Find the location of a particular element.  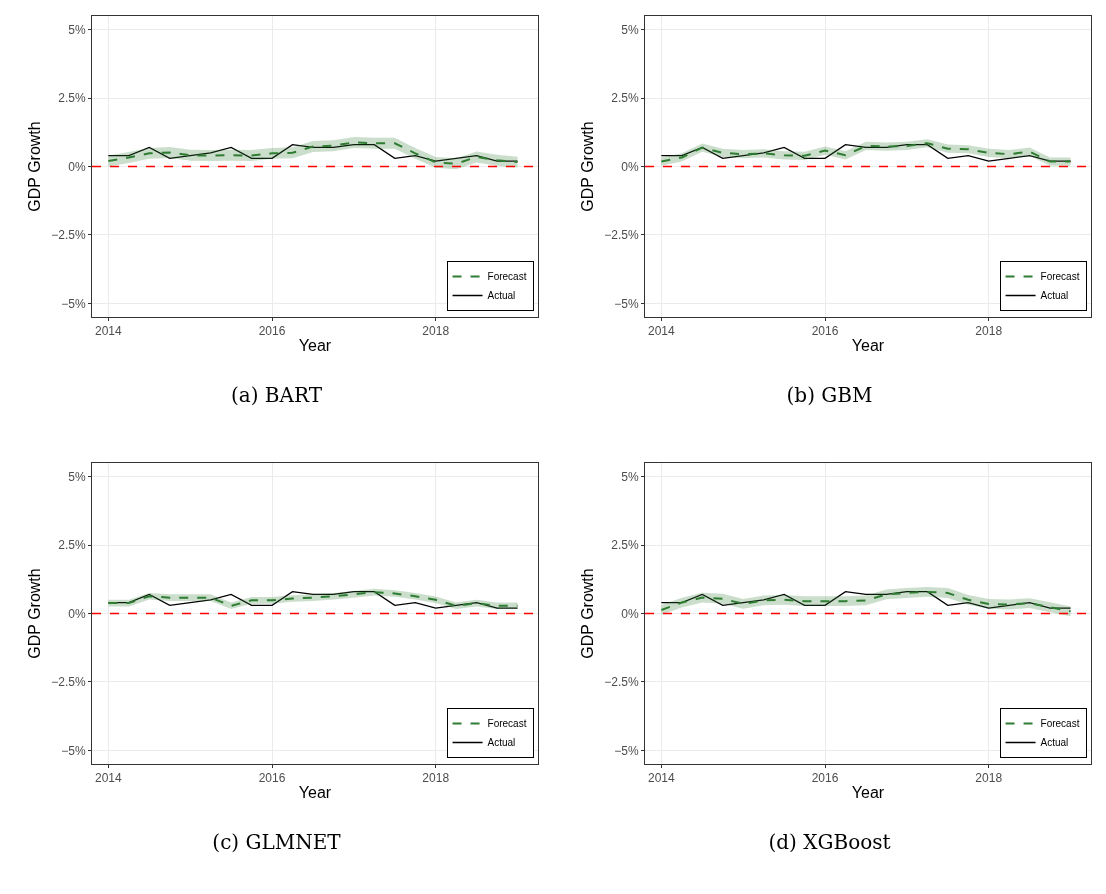

text: (d) XGBoost is located at coordinates (829, 842).